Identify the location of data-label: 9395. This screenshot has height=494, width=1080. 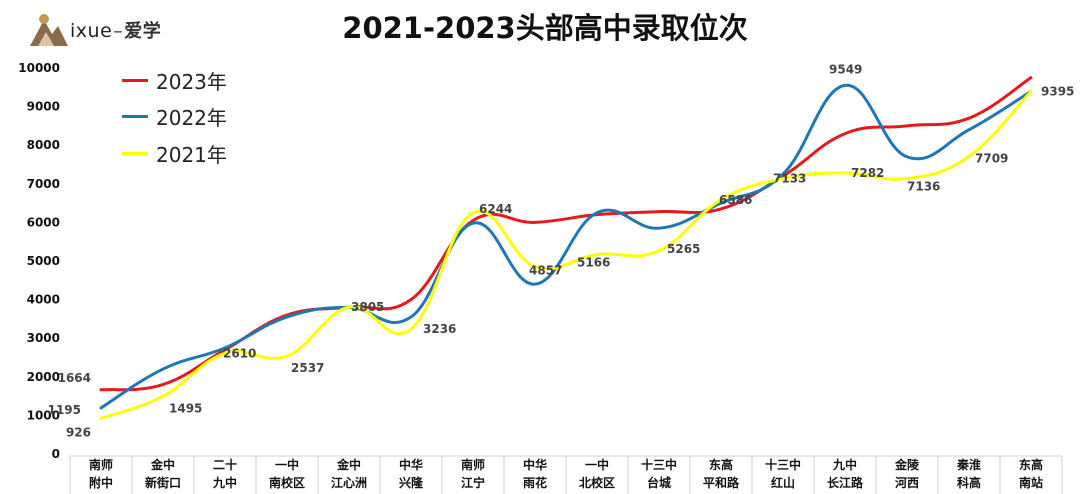
(1057, 91).